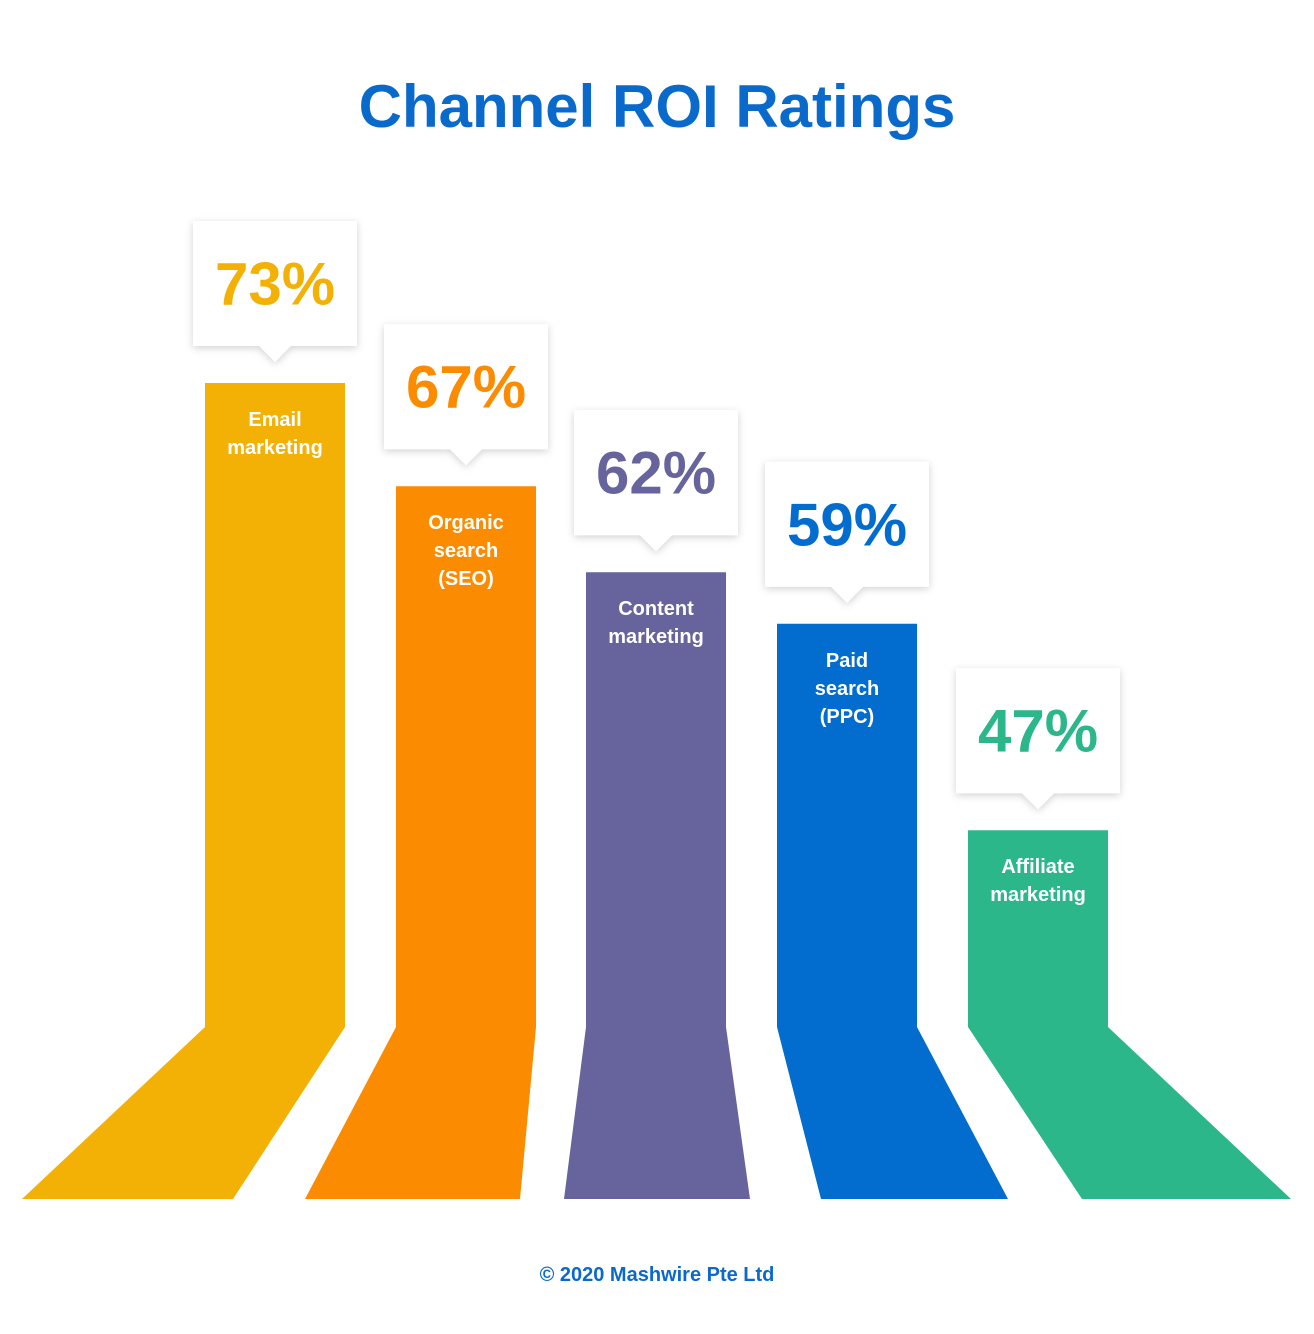 The image size is (1314, 1334). I want to click on category-label-2: Organic search (SEO), so click(466, 551).